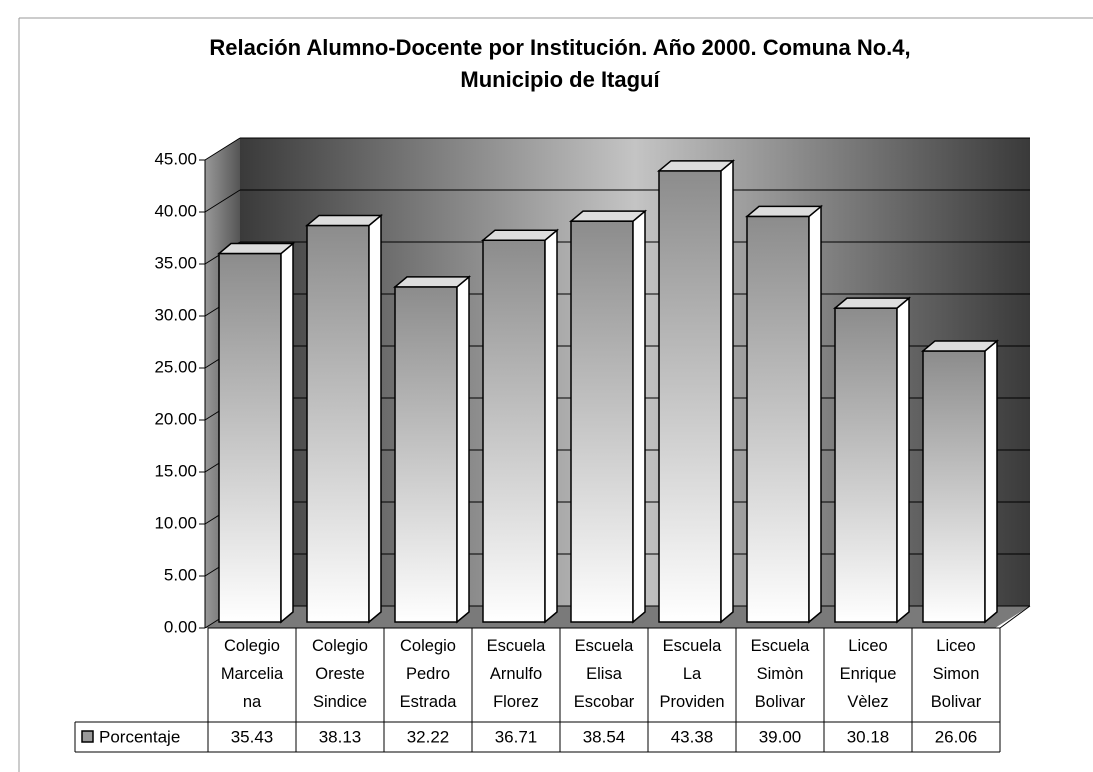 Image resolution: width=1093 pixels, height=772 pixels. I want to click on value-label: 38.54, so click(604, 736).